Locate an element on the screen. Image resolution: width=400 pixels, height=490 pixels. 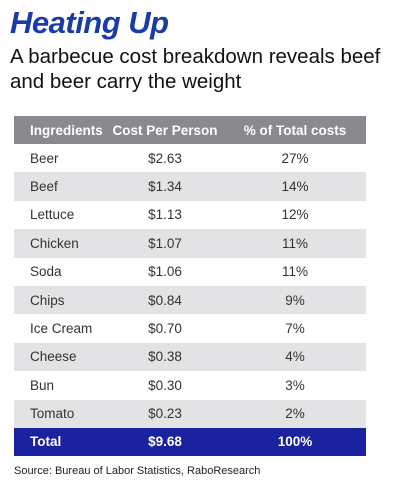
ingredient-cell: Beef is located at coordinates (44, 187).